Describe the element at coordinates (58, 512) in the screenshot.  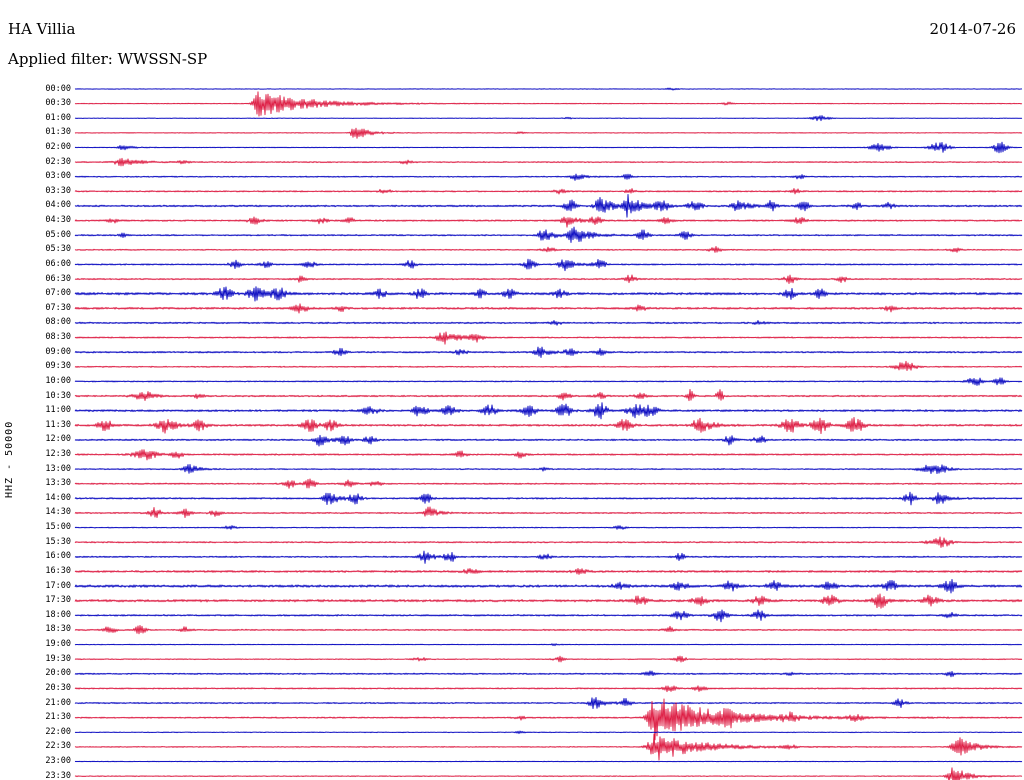
I see `time-label: 14:30` at that location.